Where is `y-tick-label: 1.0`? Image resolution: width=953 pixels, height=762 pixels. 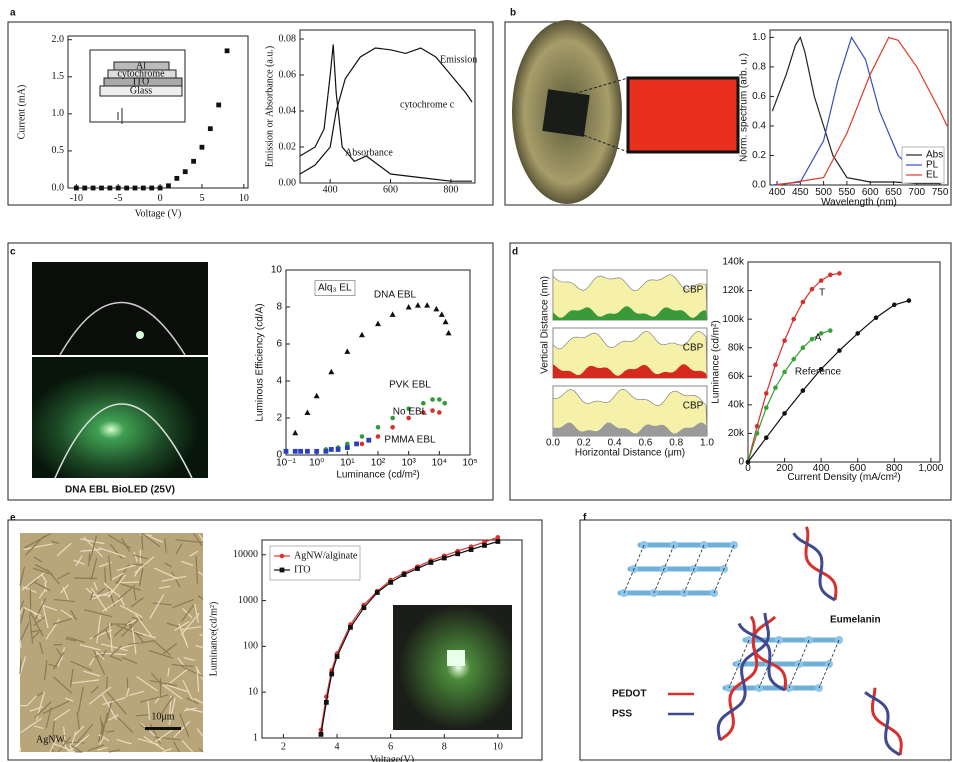 y-tick-label: 1.0 is located at coordinates (759, 37).